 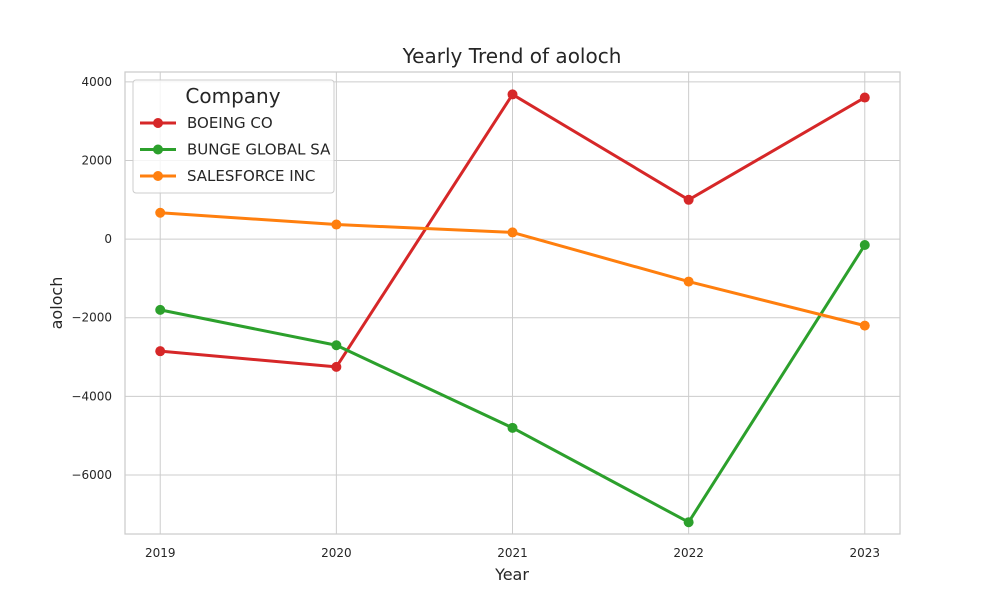 I want to click on y-axis-title: aoloch, so click(x=56, y=303).